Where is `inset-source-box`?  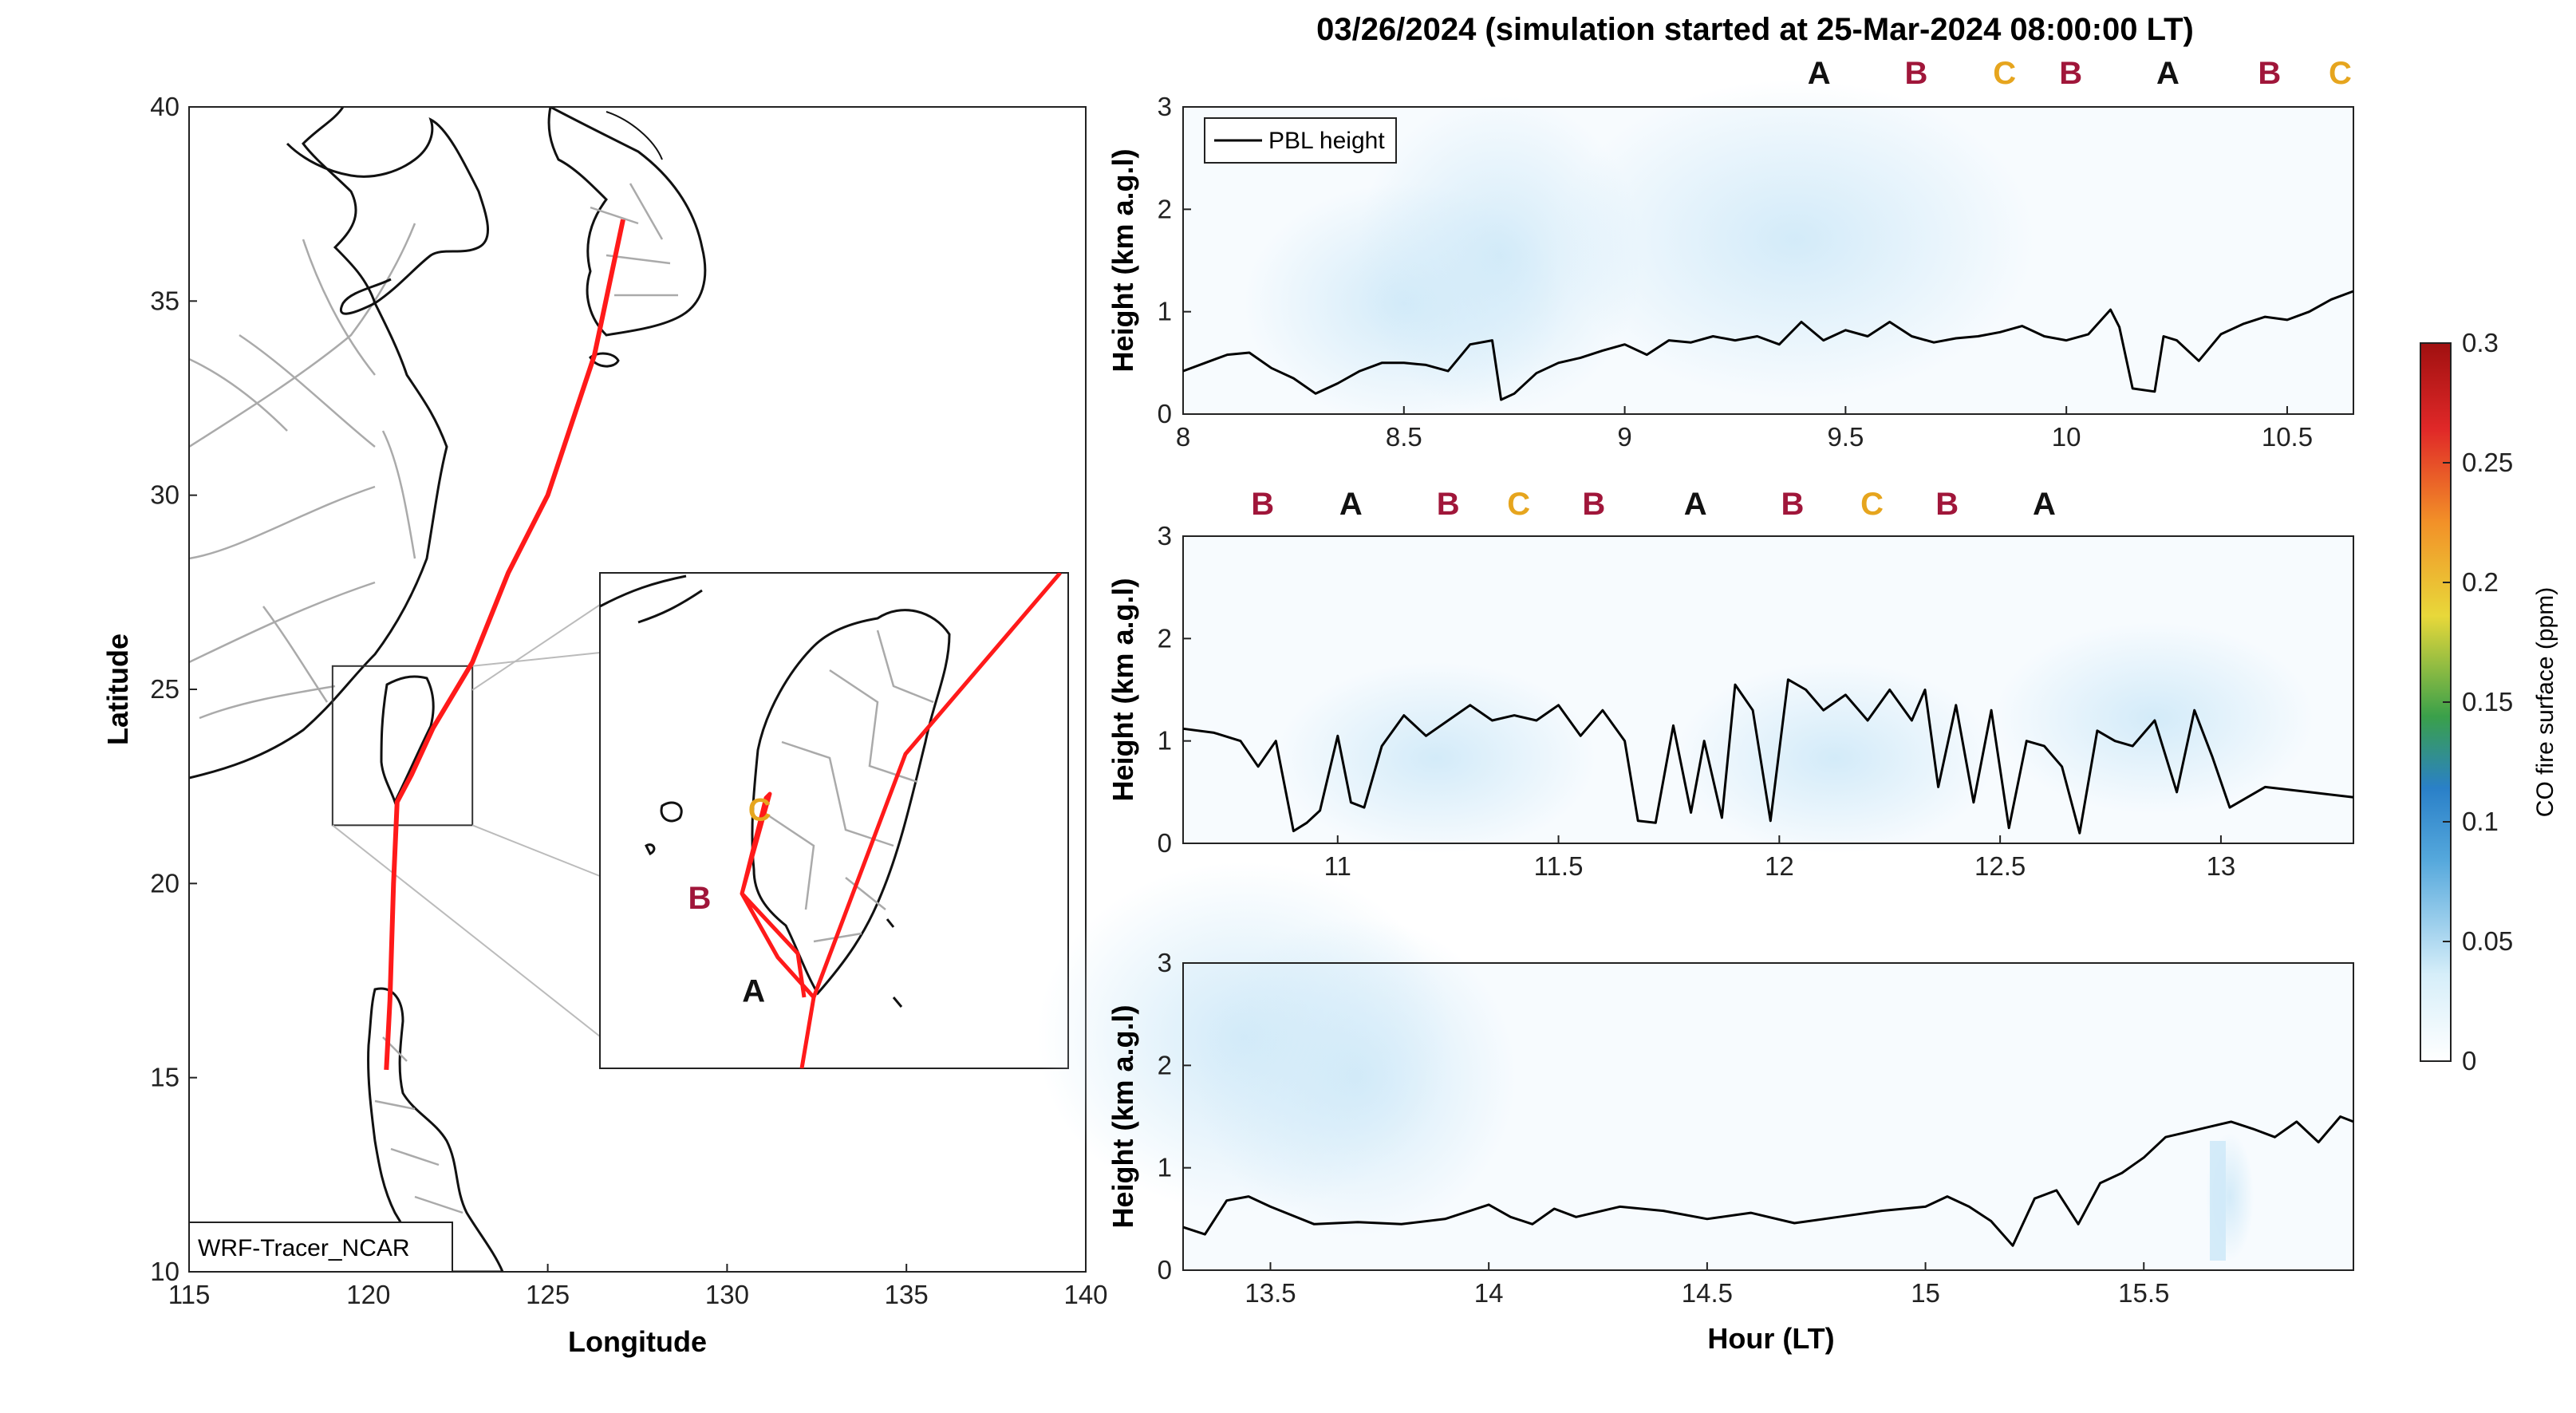
inset-source-box is located at coordinates (402, 746).